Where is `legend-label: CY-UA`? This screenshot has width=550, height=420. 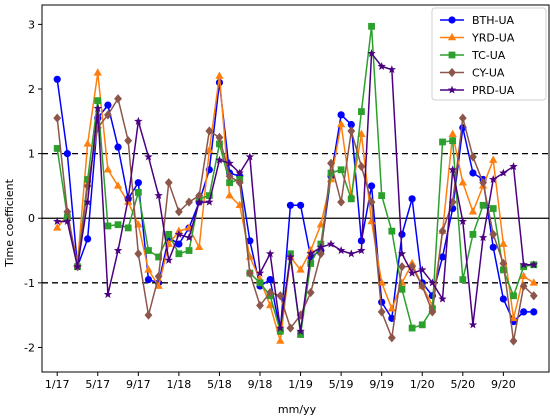
legend-label: CY-UA is located at coordinates (488, 73).